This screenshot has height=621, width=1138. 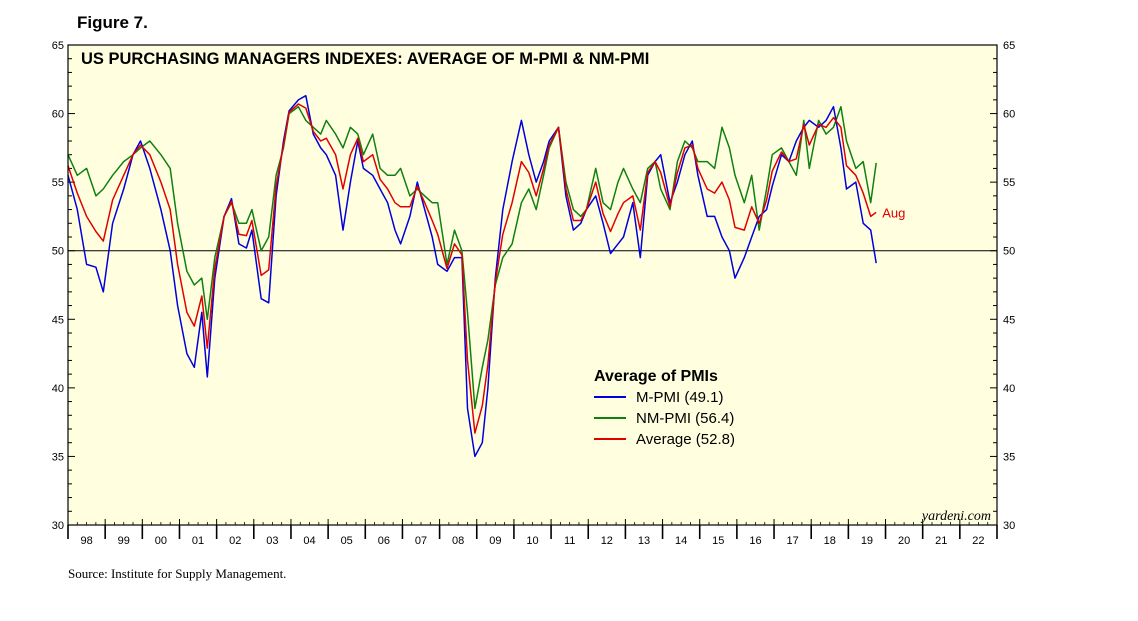 What do you see at coordinates (893, 212) in the screenshot?
I see `end-annotation-aug: Aug` at bounding box center [893, 212].